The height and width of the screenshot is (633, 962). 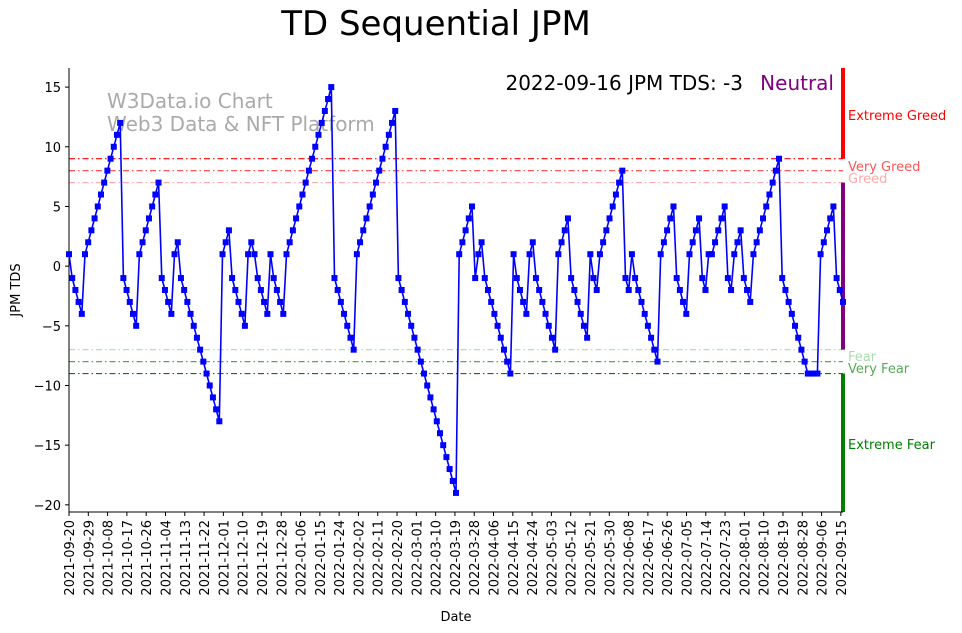 What do you see at coordinates (475, 558) in the screenshot?
I see `x-tick-label: 2022-03-28` at bounding box center [475, 558].